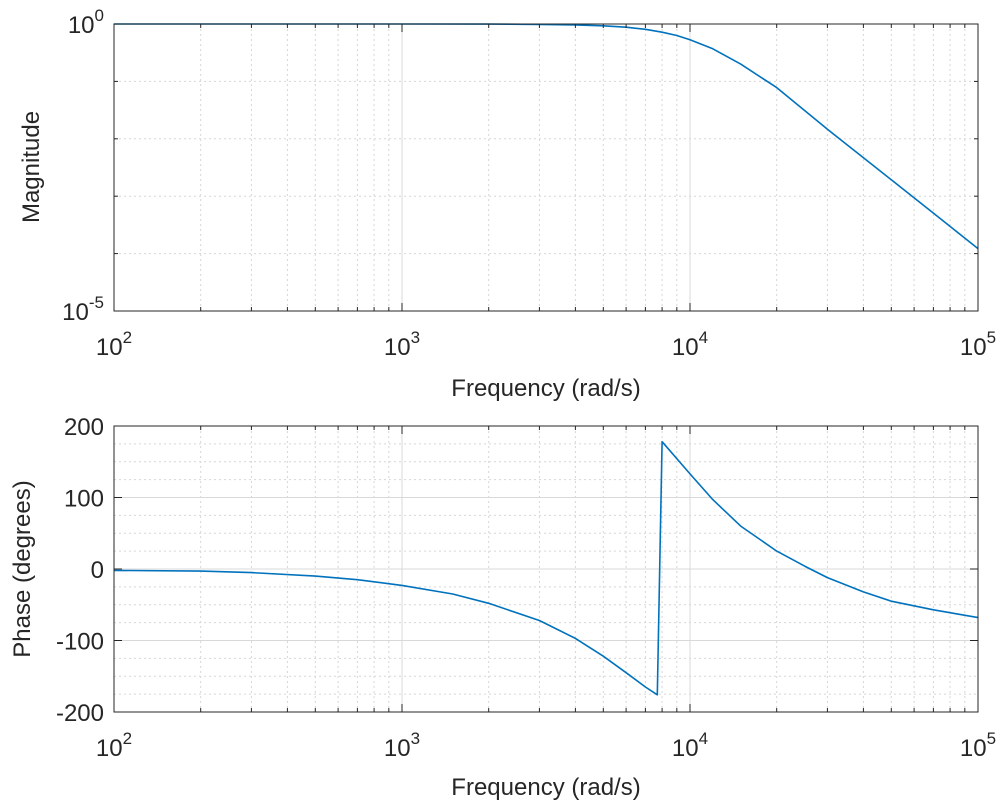 This screenshot has height=802, width=1006. I want to click on phase-y-tick-labels: 200 100 0 -100 -200, so click(80, 570).